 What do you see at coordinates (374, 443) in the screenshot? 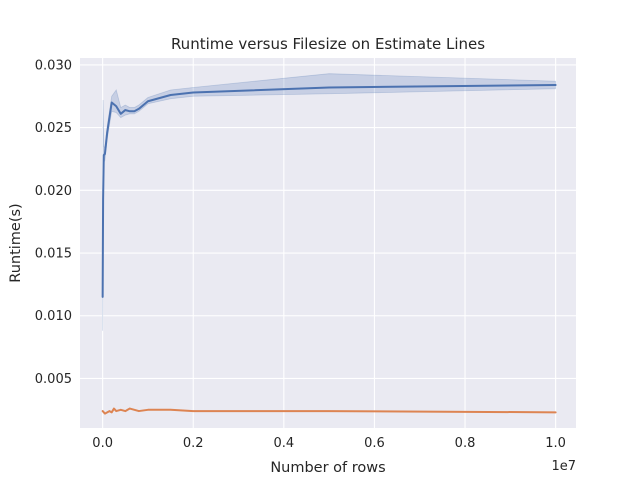
I see `x-tick-label: 0.6` at bounding box center [374, 443].